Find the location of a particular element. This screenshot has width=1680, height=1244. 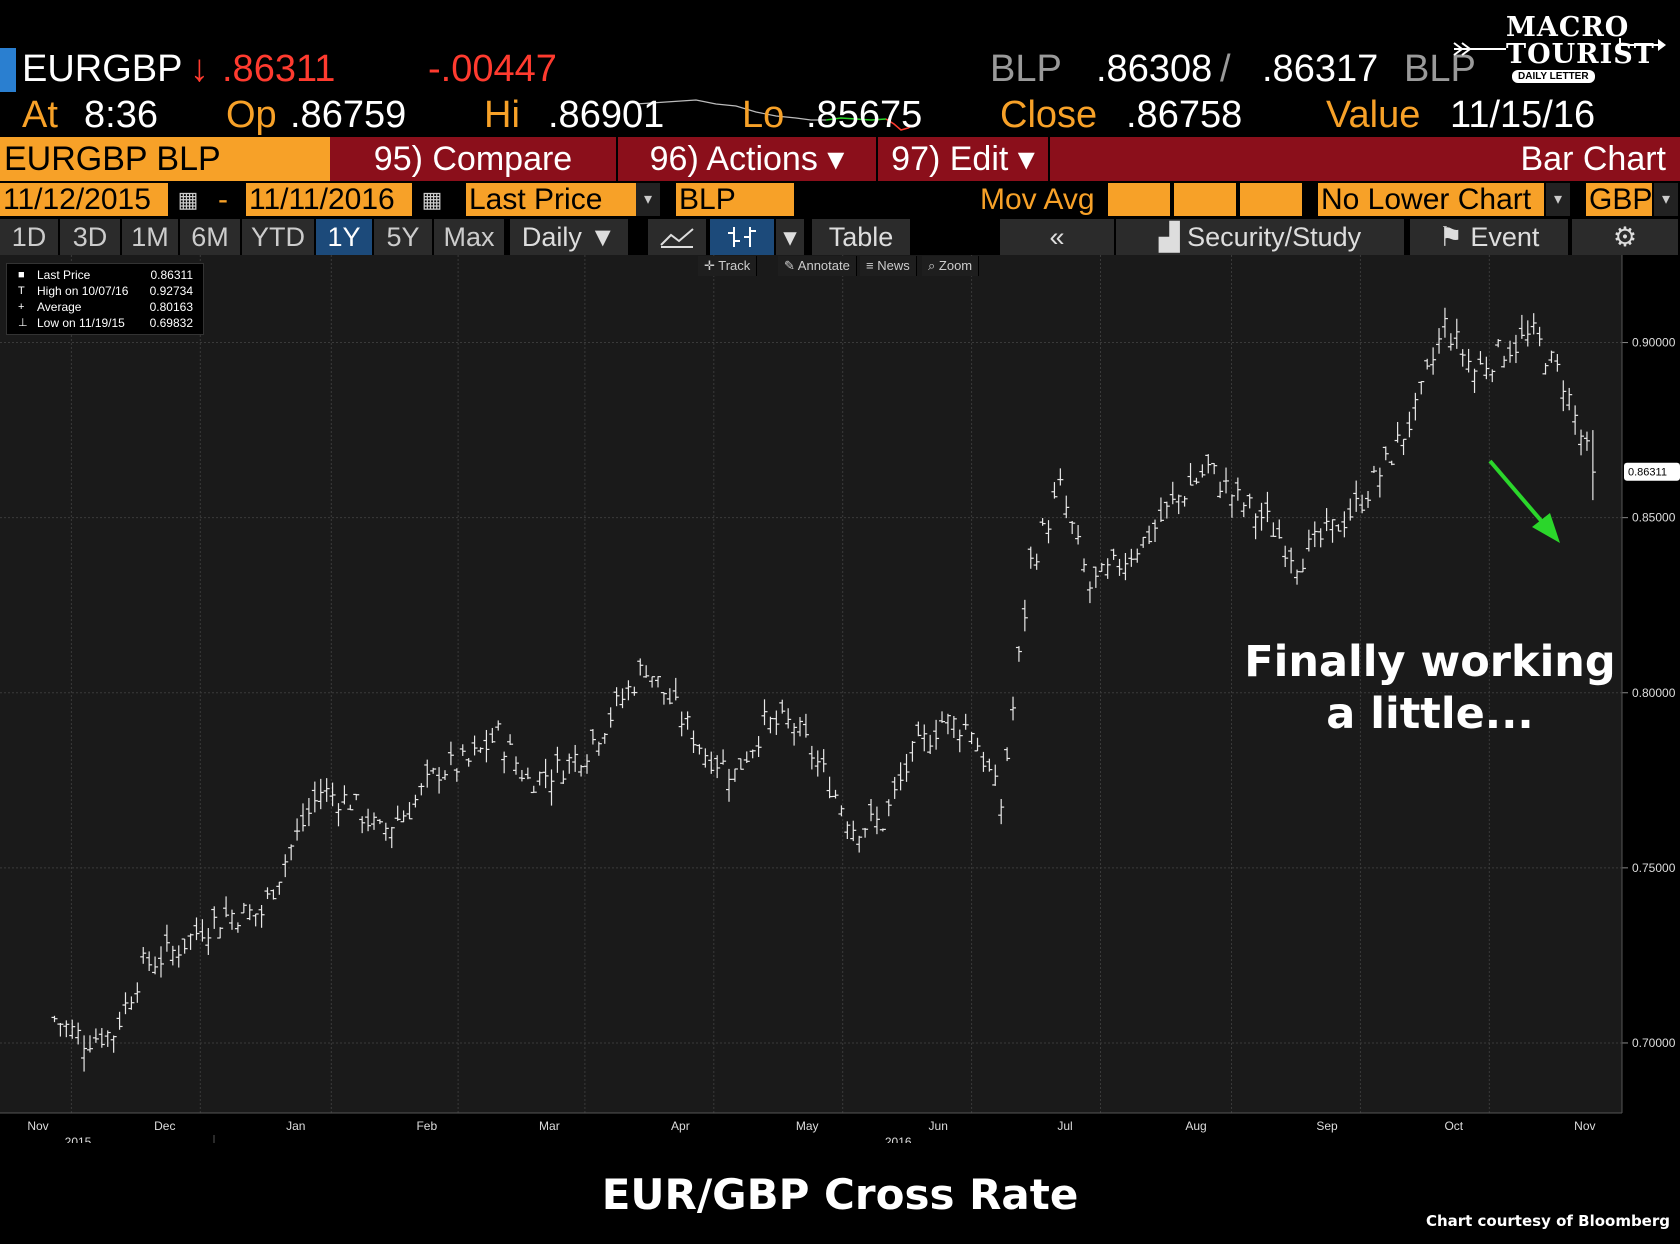

flag-icon: ⚑ is located at coordinates (1454, 237).